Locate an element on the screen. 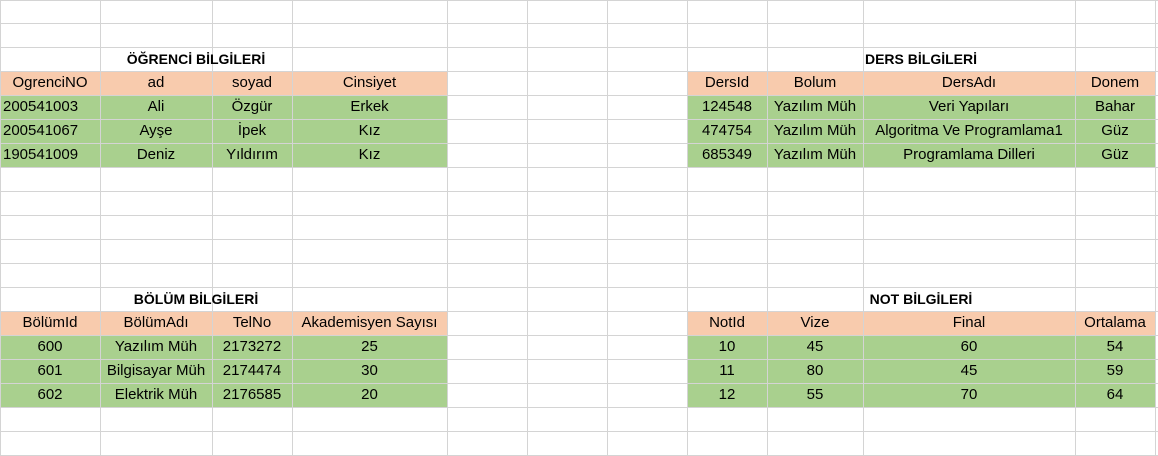  ders-table-cell: 124548 is located at coordinates (727, 106).